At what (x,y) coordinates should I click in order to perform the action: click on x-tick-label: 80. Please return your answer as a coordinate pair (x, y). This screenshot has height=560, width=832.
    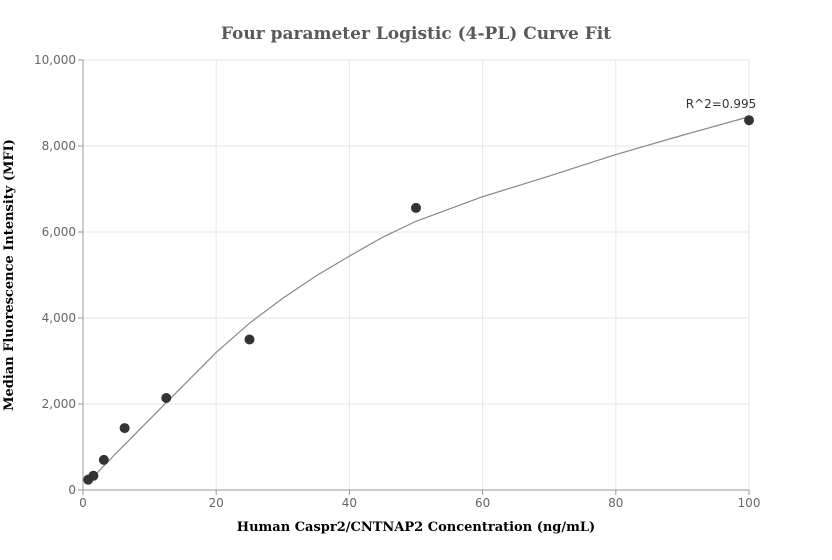
    Looking at the image, I should click on (615, 503).